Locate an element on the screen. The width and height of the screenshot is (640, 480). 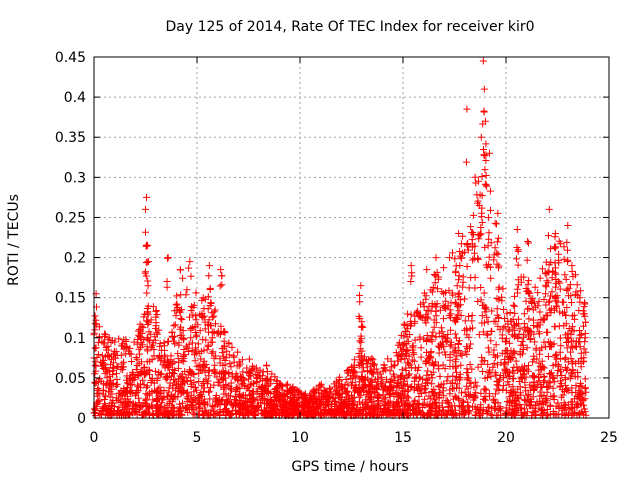
y-tick-labels: 0 0.05 0.1 0.15 0.2 0.25 0.3 0.35 0.4 0.45 is located at coordinates (70, 238).